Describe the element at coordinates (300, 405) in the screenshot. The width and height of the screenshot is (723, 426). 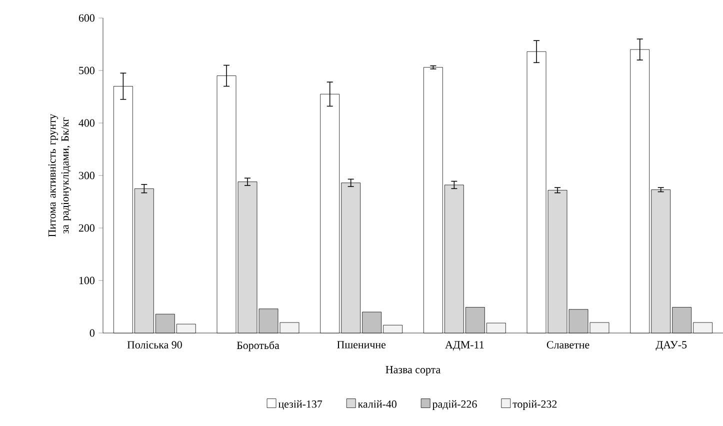
I see `legend-label: цезій-137` at that location.